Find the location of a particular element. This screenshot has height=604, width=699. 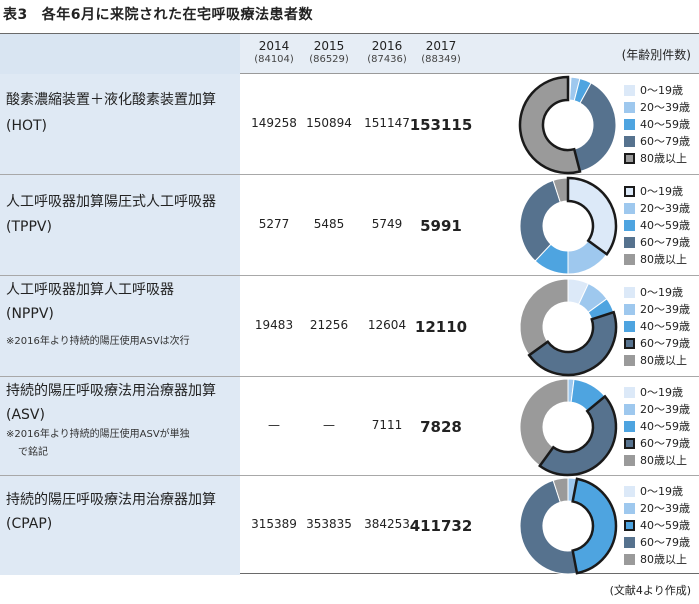

table-title: 表3 各年6月に来院された在宅呼吸療法患者数 is located at coordinates (158, 14).